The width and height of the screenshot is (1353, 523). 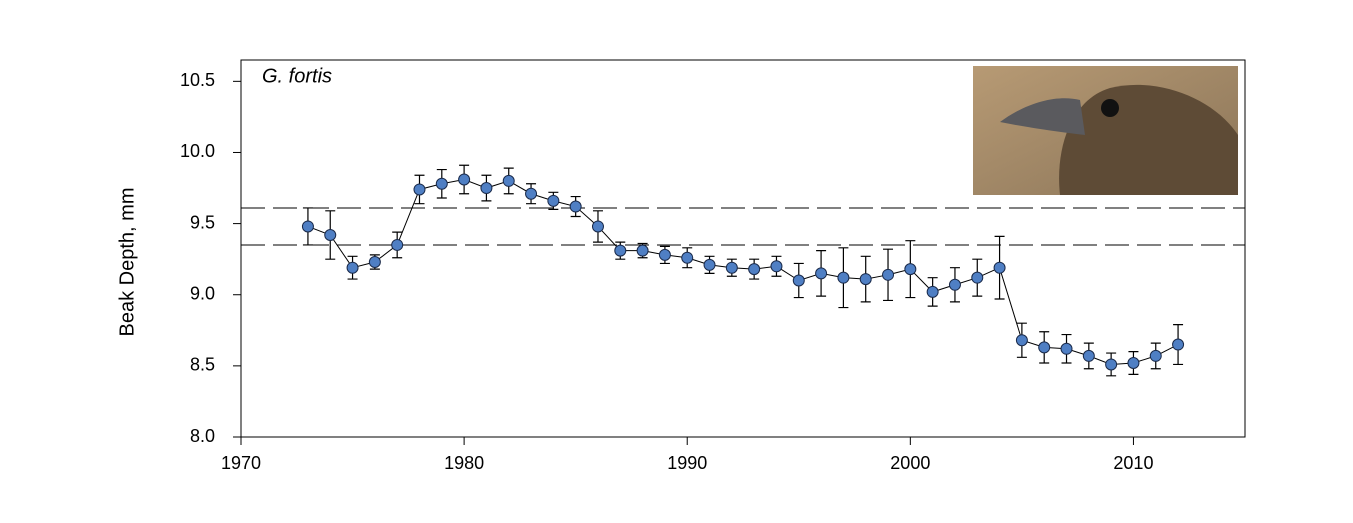 I want to click on y-tick-label: 8.5, so click(x=202, y=365).